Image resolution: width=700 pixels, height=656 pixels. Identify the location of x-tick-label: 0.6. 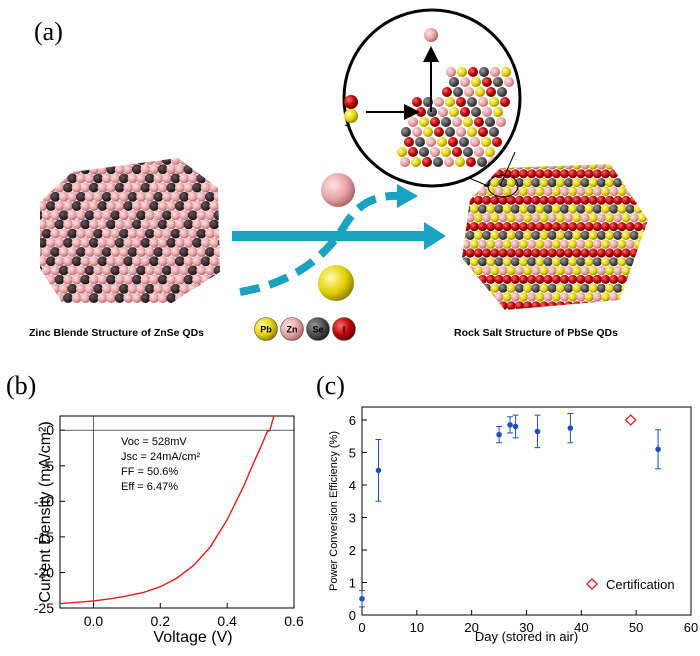
(294, 621).